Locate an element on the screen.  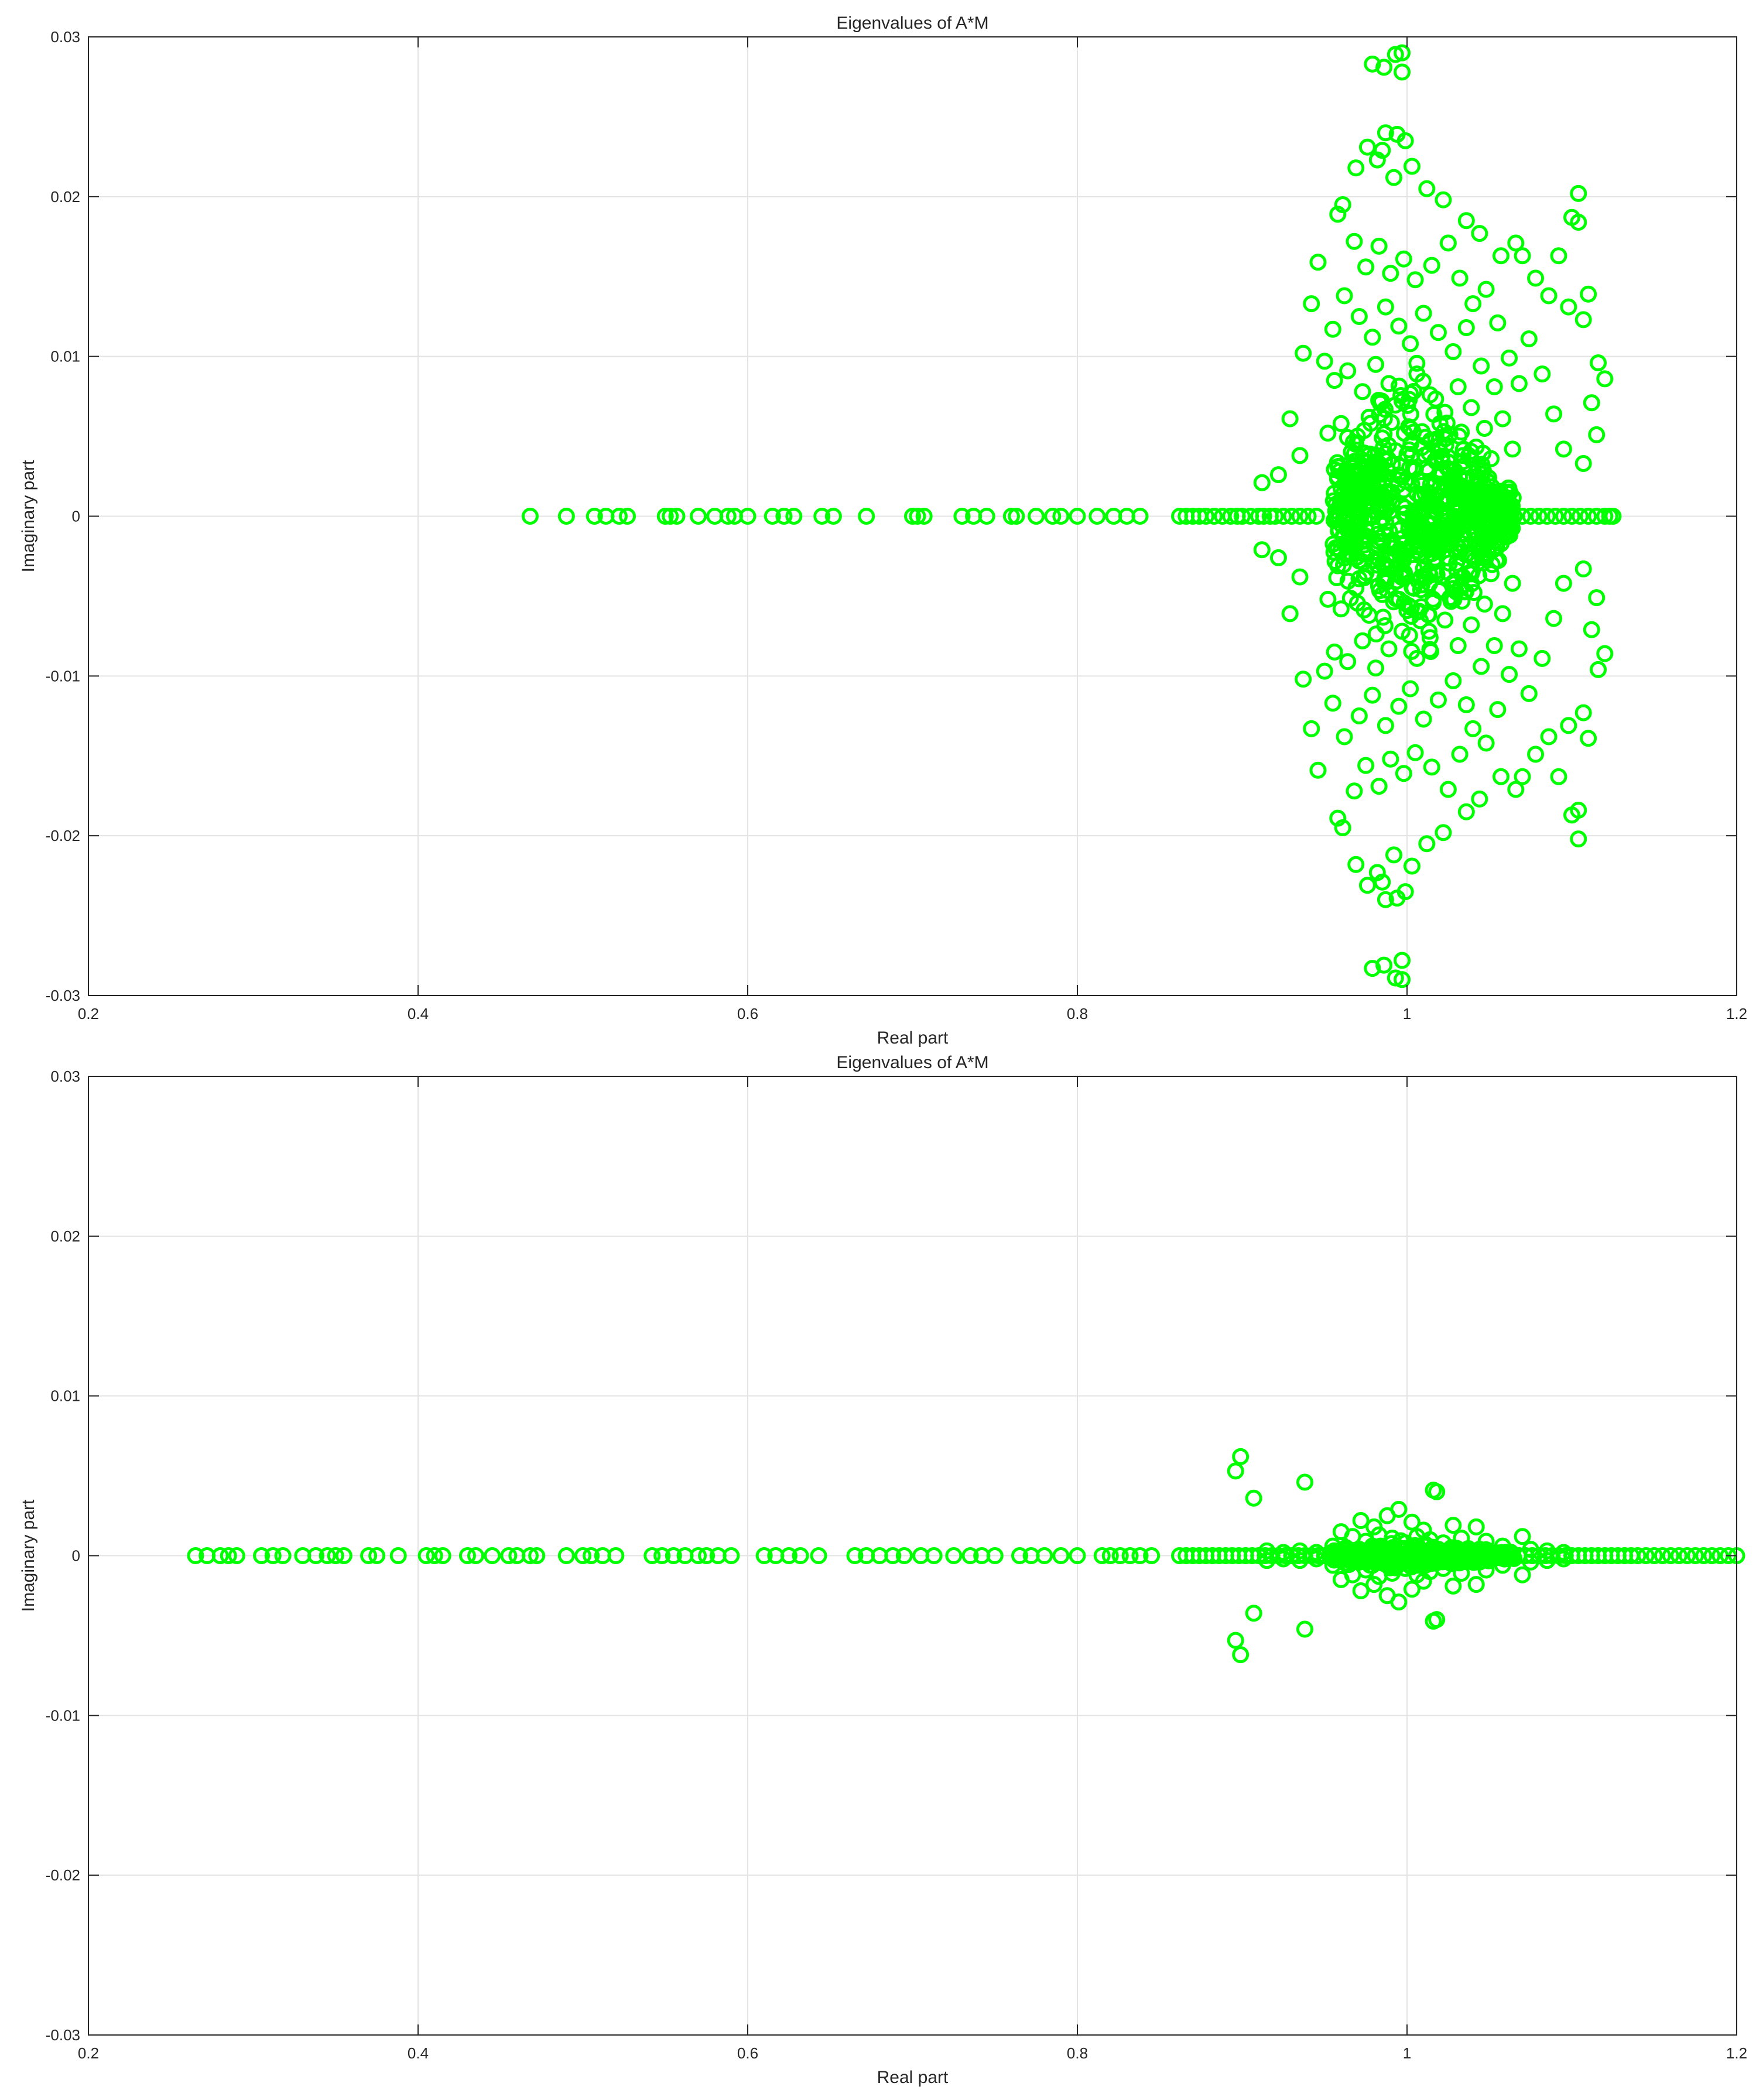
y-axis-label: Imaginary part is located at coordinates (28, 1555).